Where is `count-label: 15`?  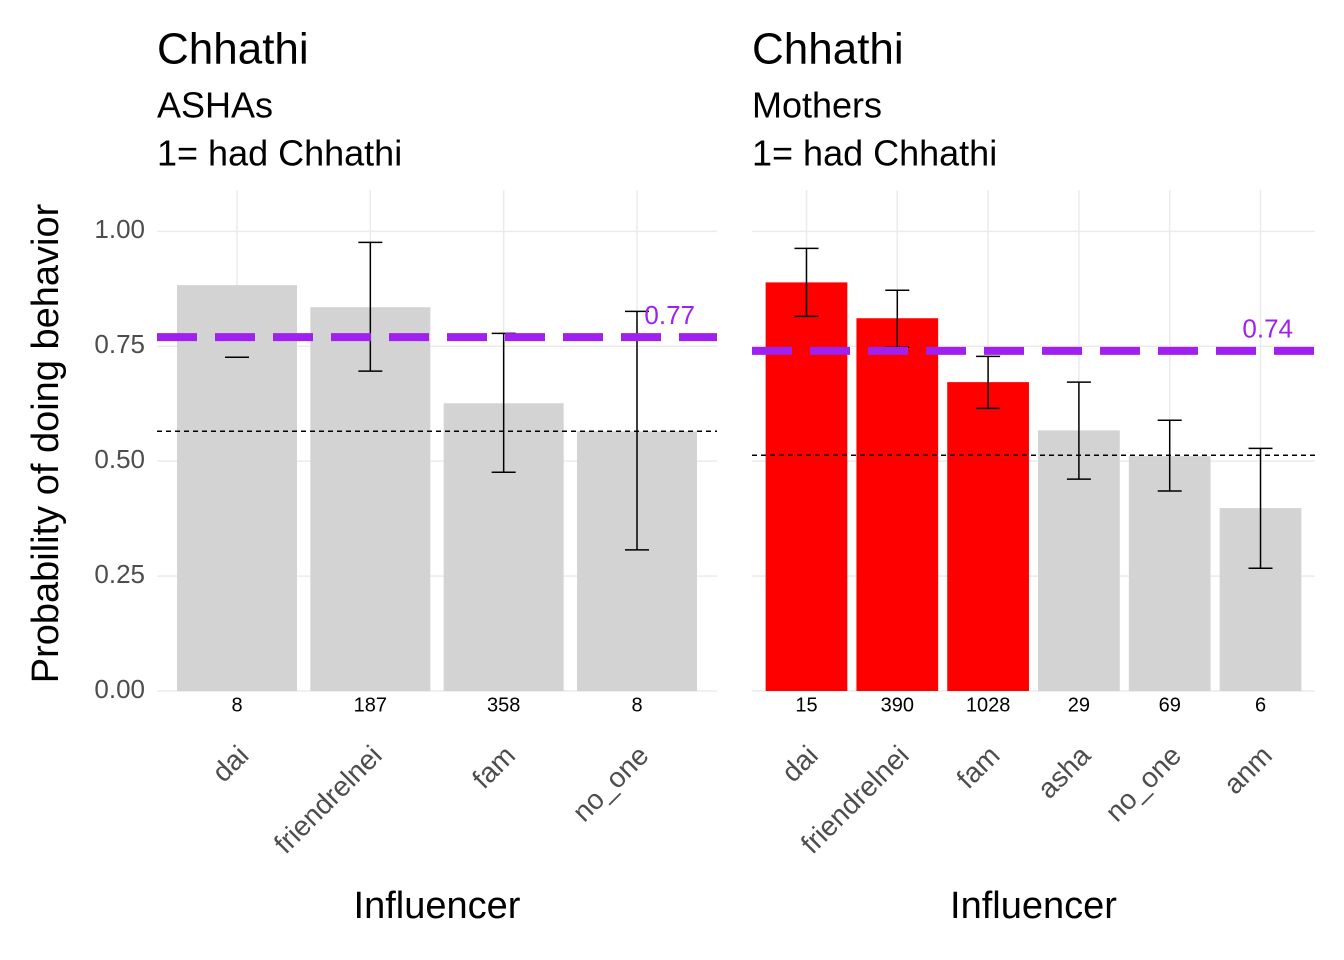 count-label: 15 is located at coordinates (806, 705).